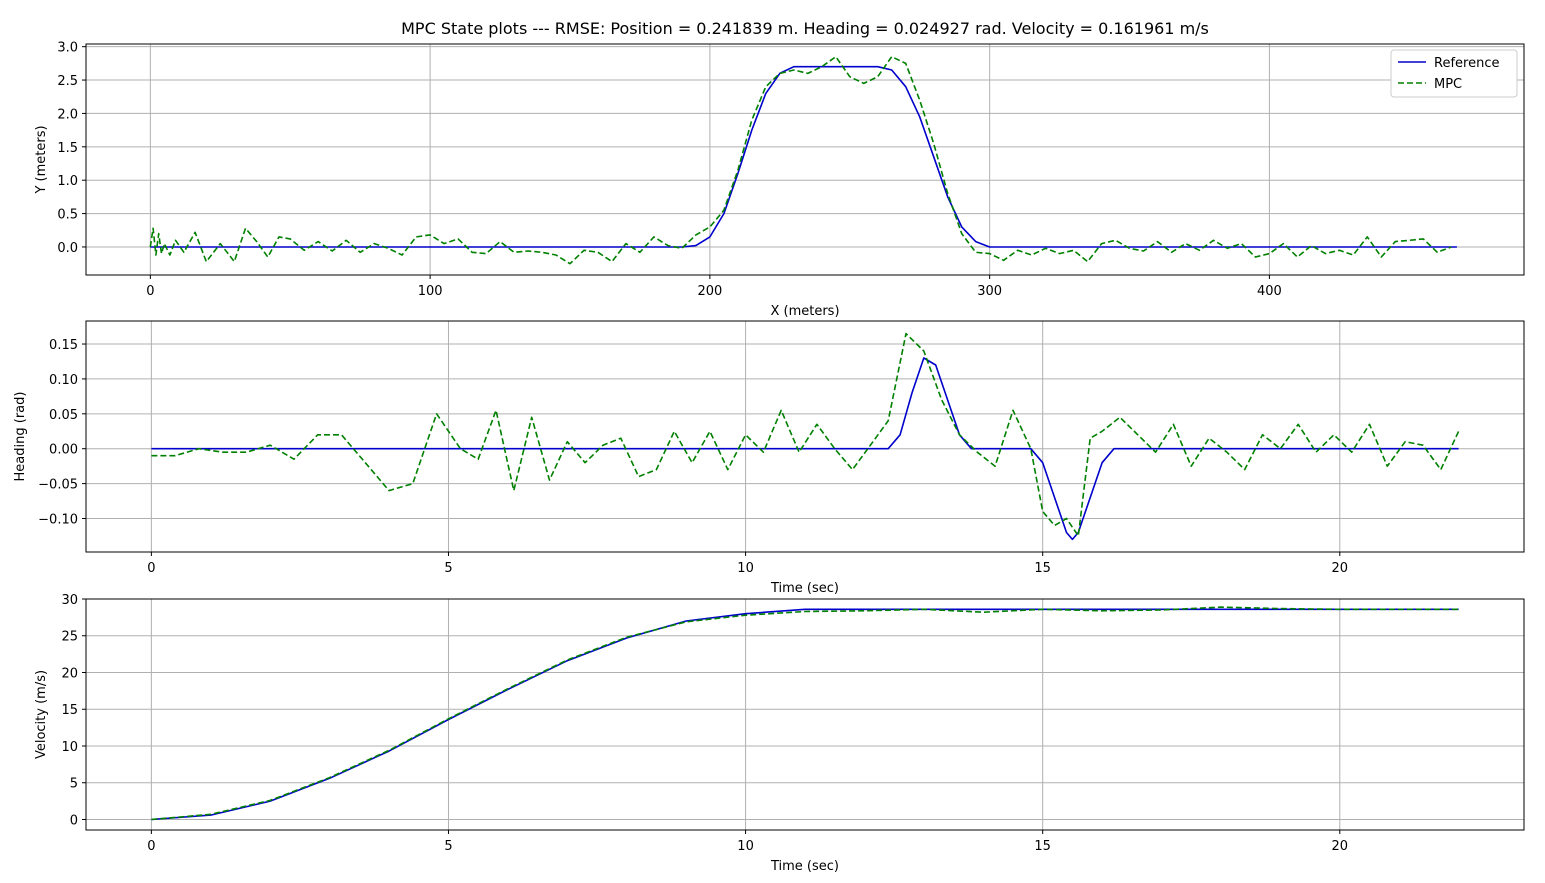 This screenshot has width=1545, height=883. I want to click on legend: Reference MPC, so click(1454, 73).